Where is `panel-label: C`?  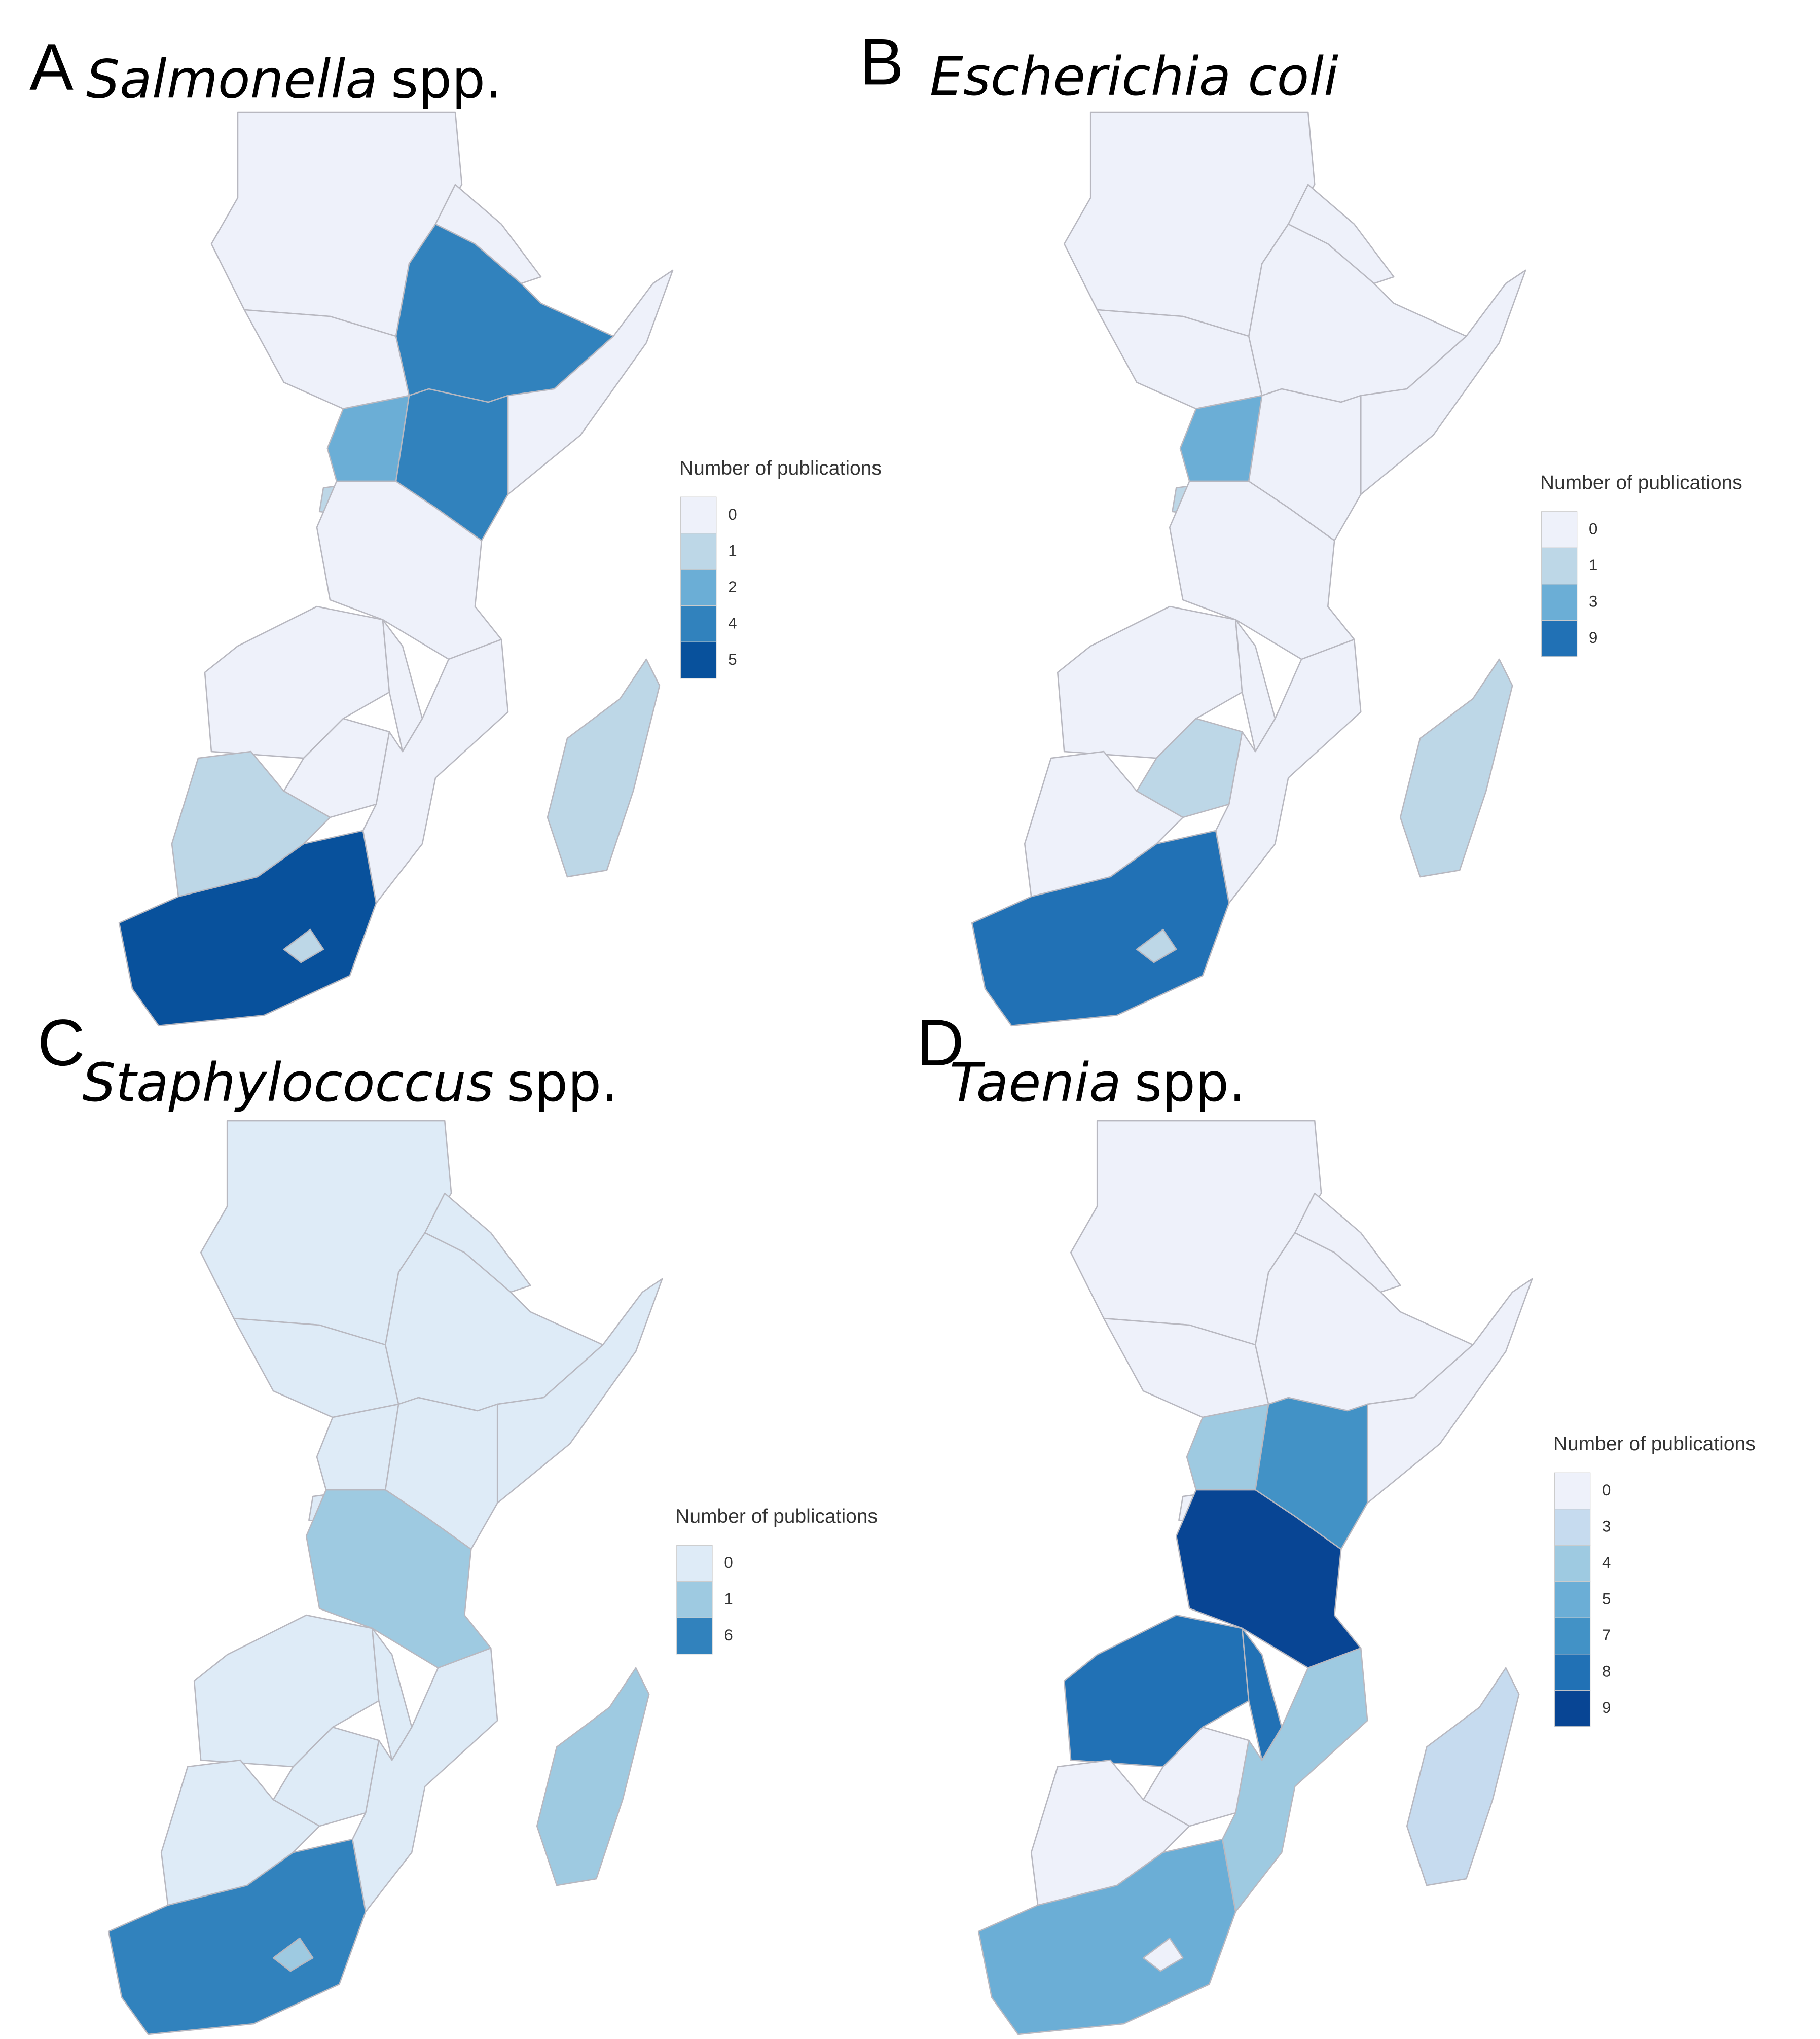 panel-label: C is located at coordinates (61, 1043).